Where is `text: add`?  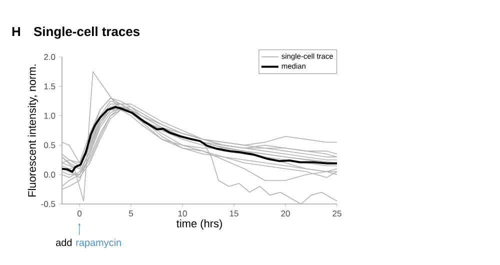
text: add is located at coordinates (64, 242).